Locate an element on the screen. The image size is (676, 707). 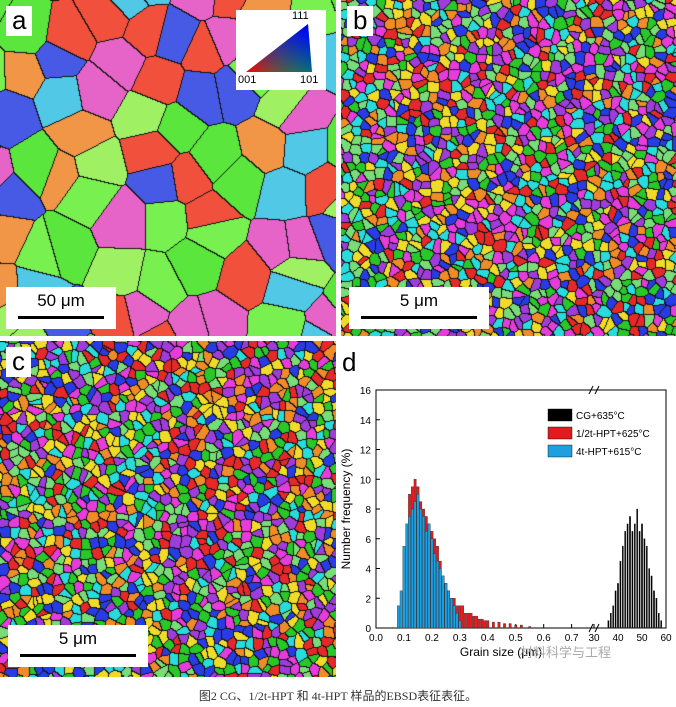
scale-label-a: 50 μm is located at coordinates (61, 300).